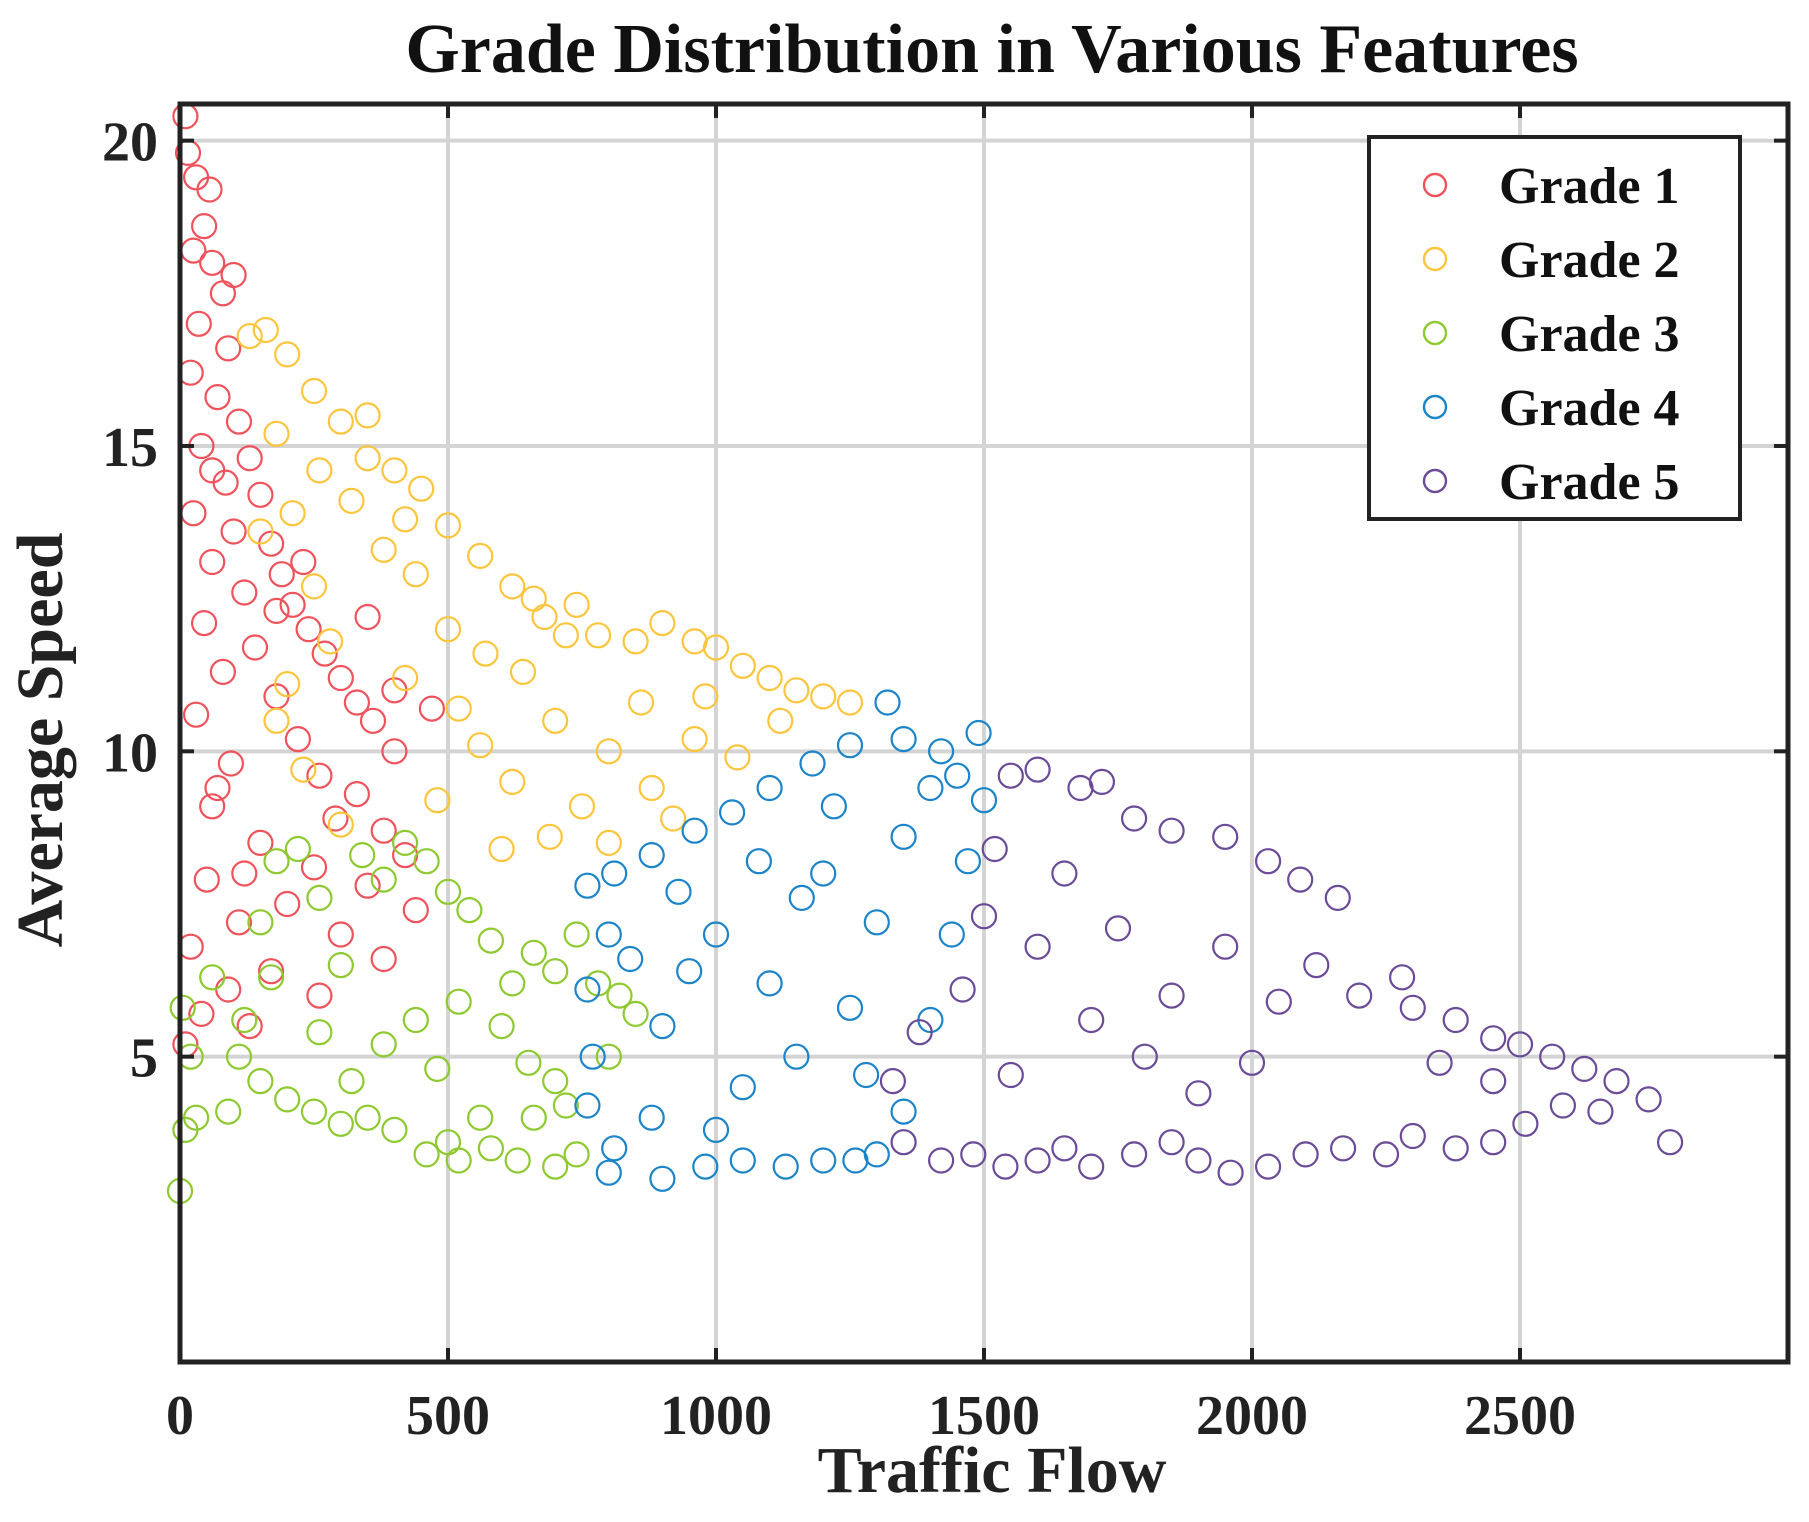 This screenshot has width=1809, height=1522. Describe the element at coordinates (984, 1416) in the screenshot. I see `x-tick-label: 1500` at that location.